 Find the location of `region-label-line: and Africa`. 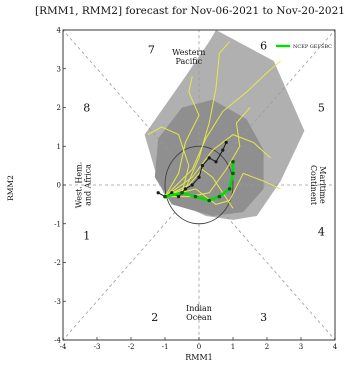

region-label-line: and Africa is located at coordinates (87, 185).